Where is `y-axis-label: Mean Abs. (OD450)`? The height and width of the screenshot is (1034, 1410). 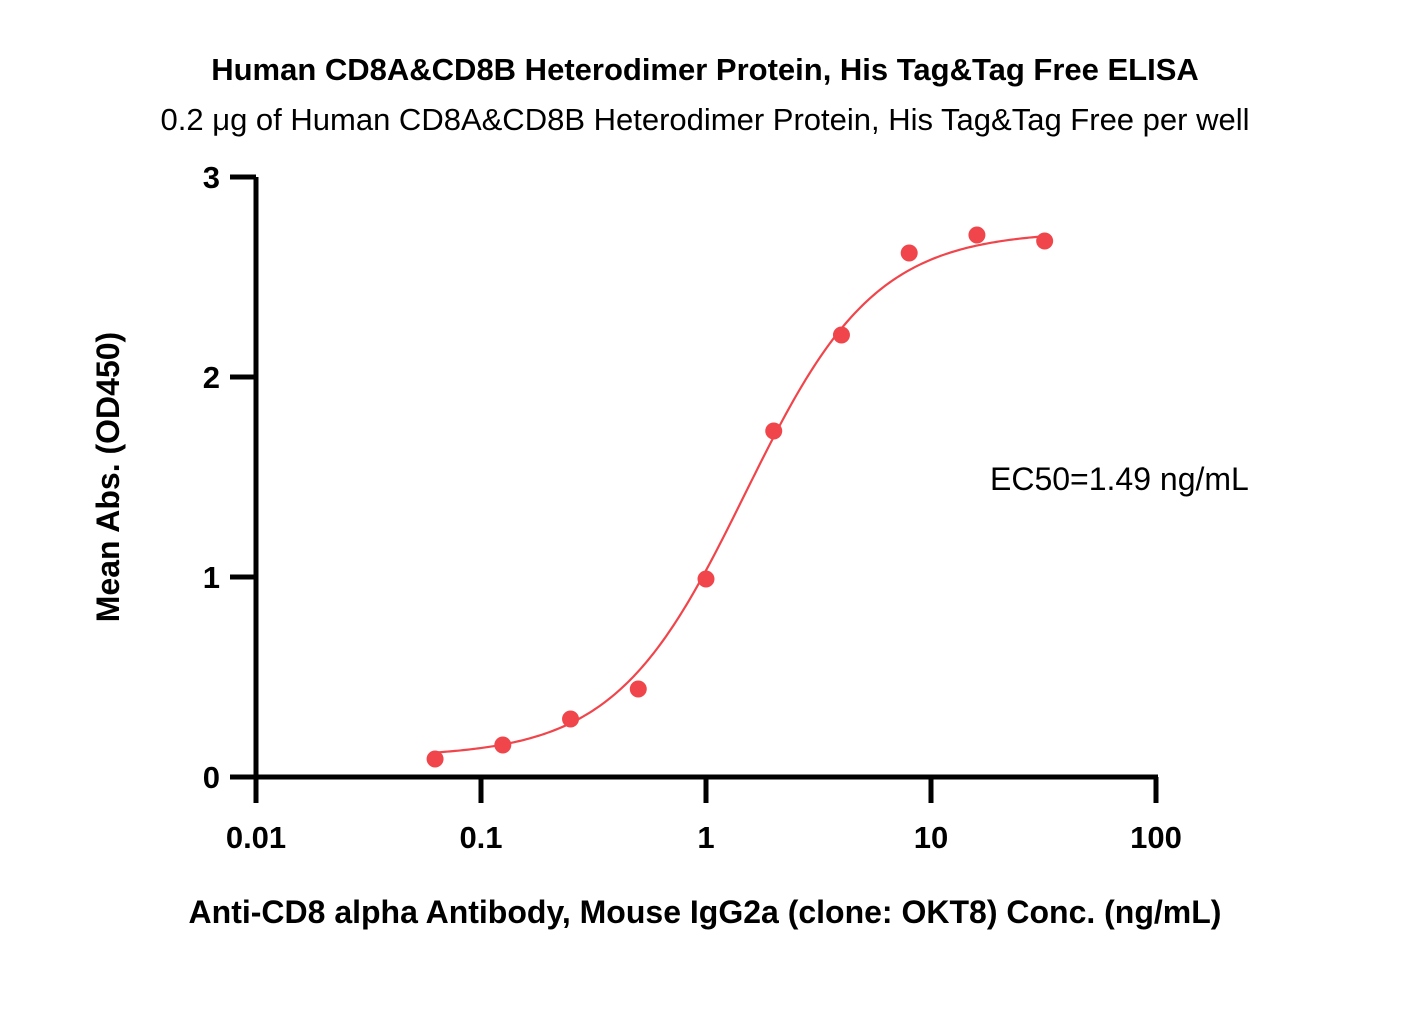 y-axis-label: Mean Abs. (OD450) is located at coordinates (108, 477).